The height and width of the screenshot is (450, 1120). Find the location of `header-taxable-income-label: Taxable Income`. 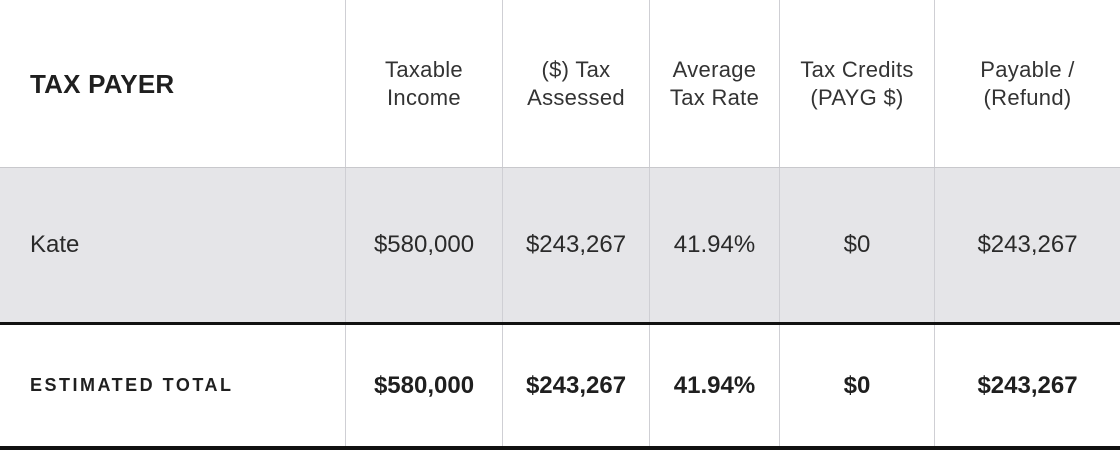

header-taxable-income-label: Taxable Income is located at coordinates (424, 83).